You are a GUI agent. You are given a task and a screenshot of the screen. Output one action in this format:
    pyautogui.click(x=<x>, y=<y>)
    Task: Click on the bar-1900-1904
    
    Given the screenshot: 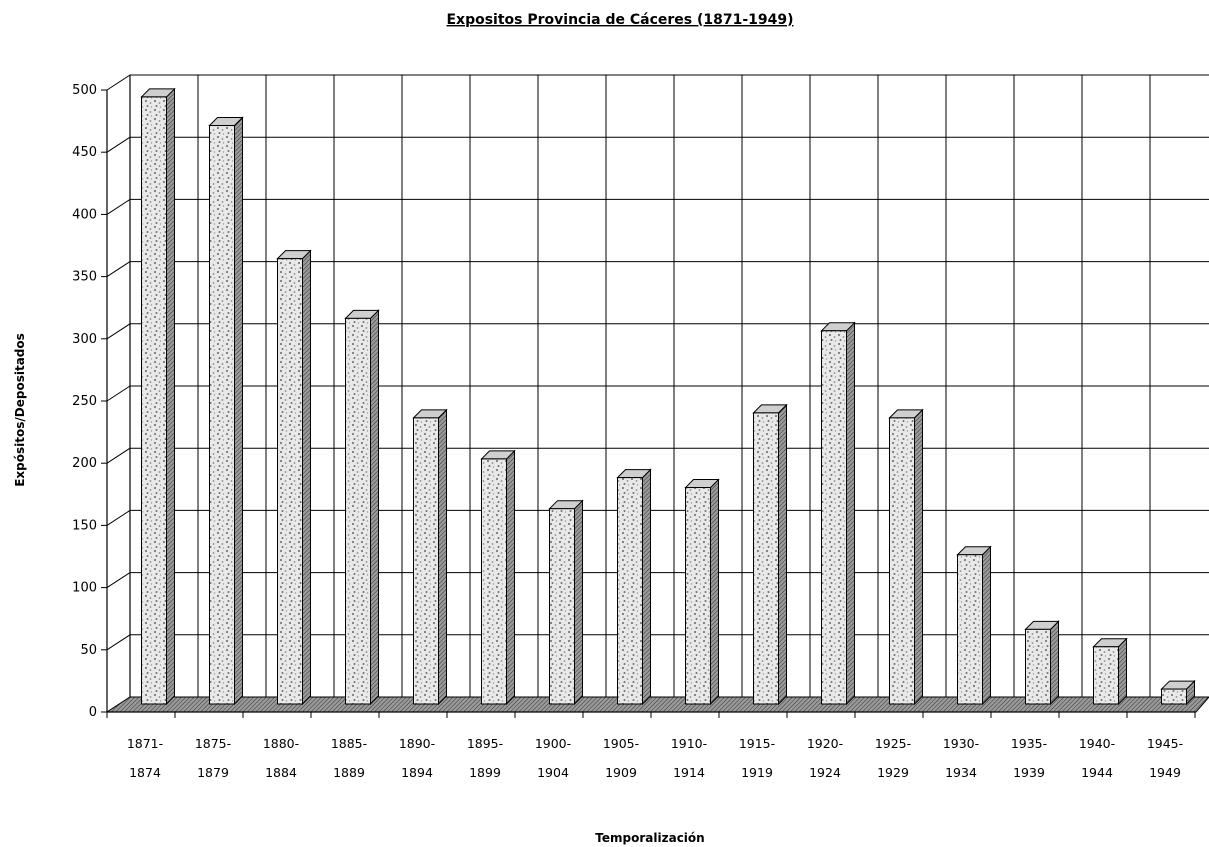 What is the action you would take?
    pyautogui.click(x=566, y=602)
    